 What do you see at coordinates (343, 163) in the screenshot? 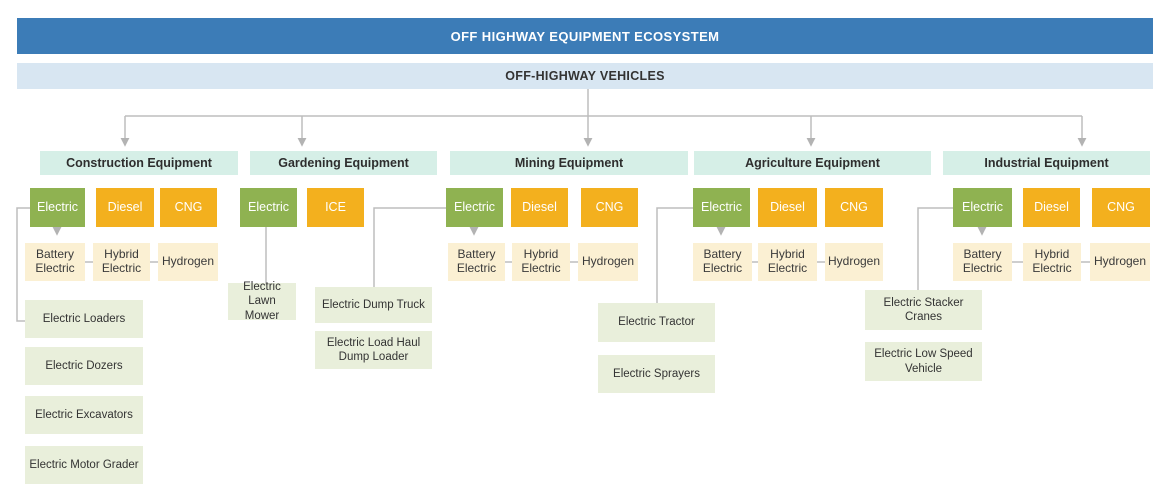
I see `category-header-gardening: Gardening Equipment` at bounding box center [343, 163].